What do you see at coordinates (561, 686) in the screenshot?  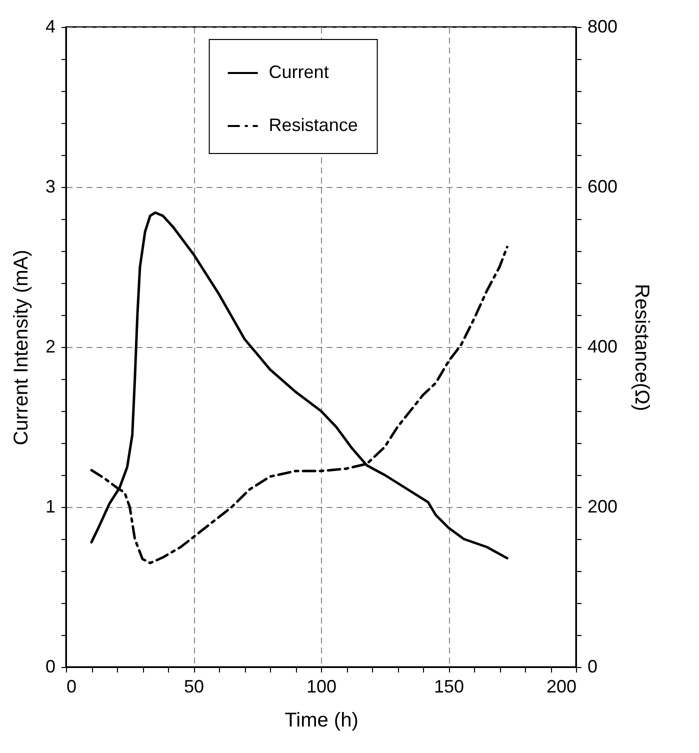 I see `x-tick-label: 200` at bounding box center [561, 686].